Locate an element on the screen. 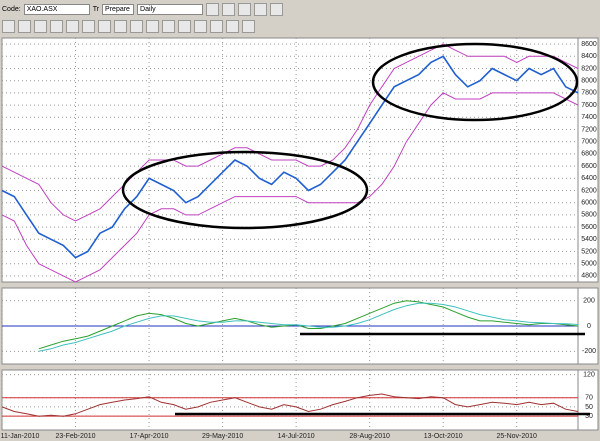 This screenshot has height=441, width=600. y-tick-label: 5800 is located at coordinates (589, 215).